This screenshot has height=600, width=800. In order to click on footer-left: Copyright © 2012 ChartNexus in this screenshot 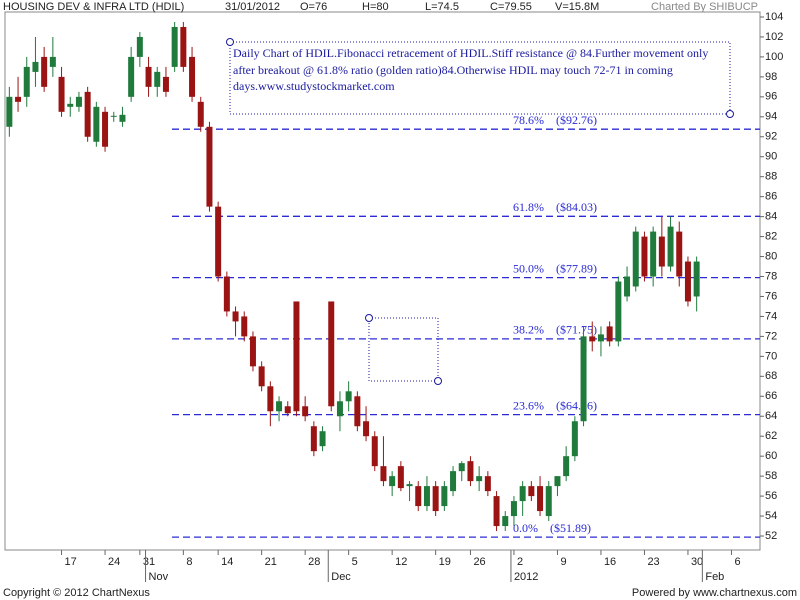, I will do `click(76, 593)`.